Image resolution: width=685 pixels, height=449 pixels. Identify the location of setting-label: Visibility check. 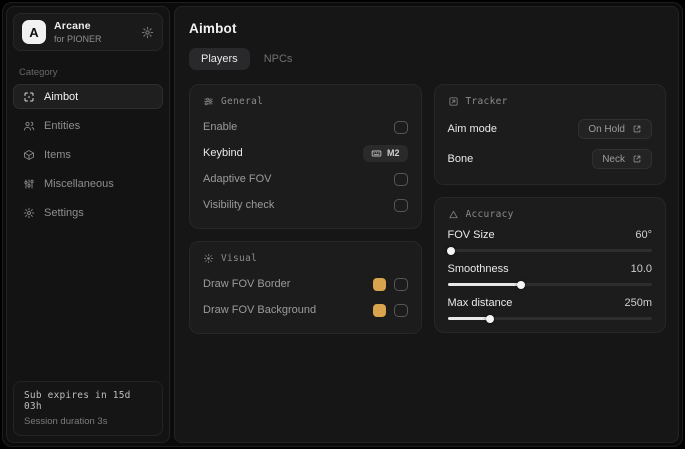
(239, 205).